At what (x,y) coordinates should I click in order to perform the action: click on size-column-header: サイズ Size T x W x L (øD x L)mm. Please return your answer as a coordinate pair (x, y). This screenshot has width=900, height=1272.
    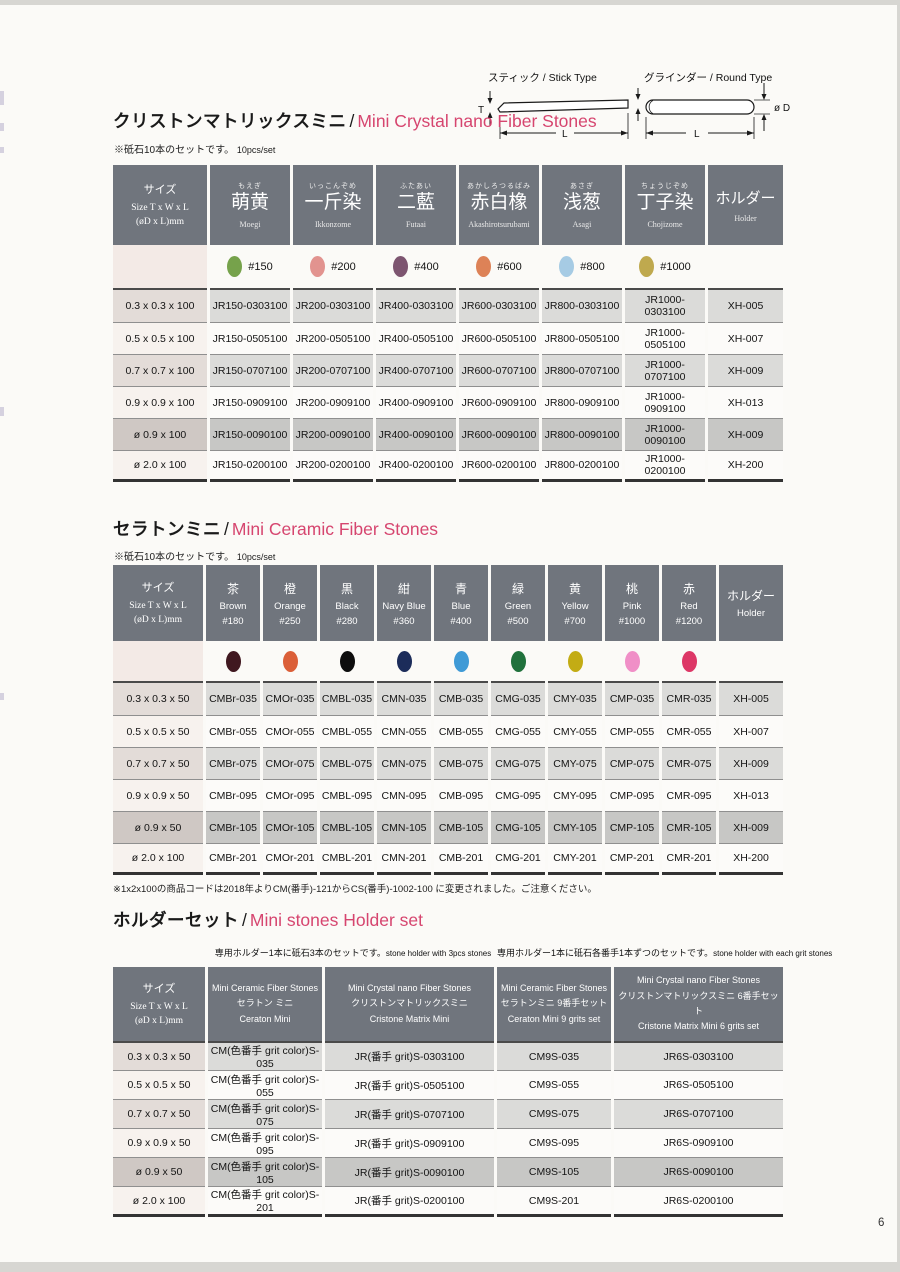
    Looking at the image, I should click on (158, 603).